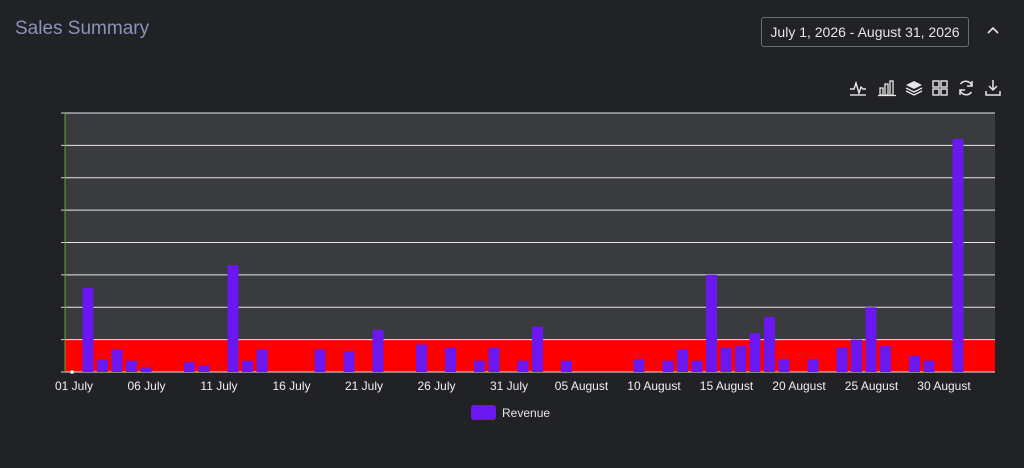 This screenshot has height=468, width=1024. What do you see at coordinates (872, 386) in the screenshot?
I see `x-tick-label: 25 August` at bounding box center [872, 386].